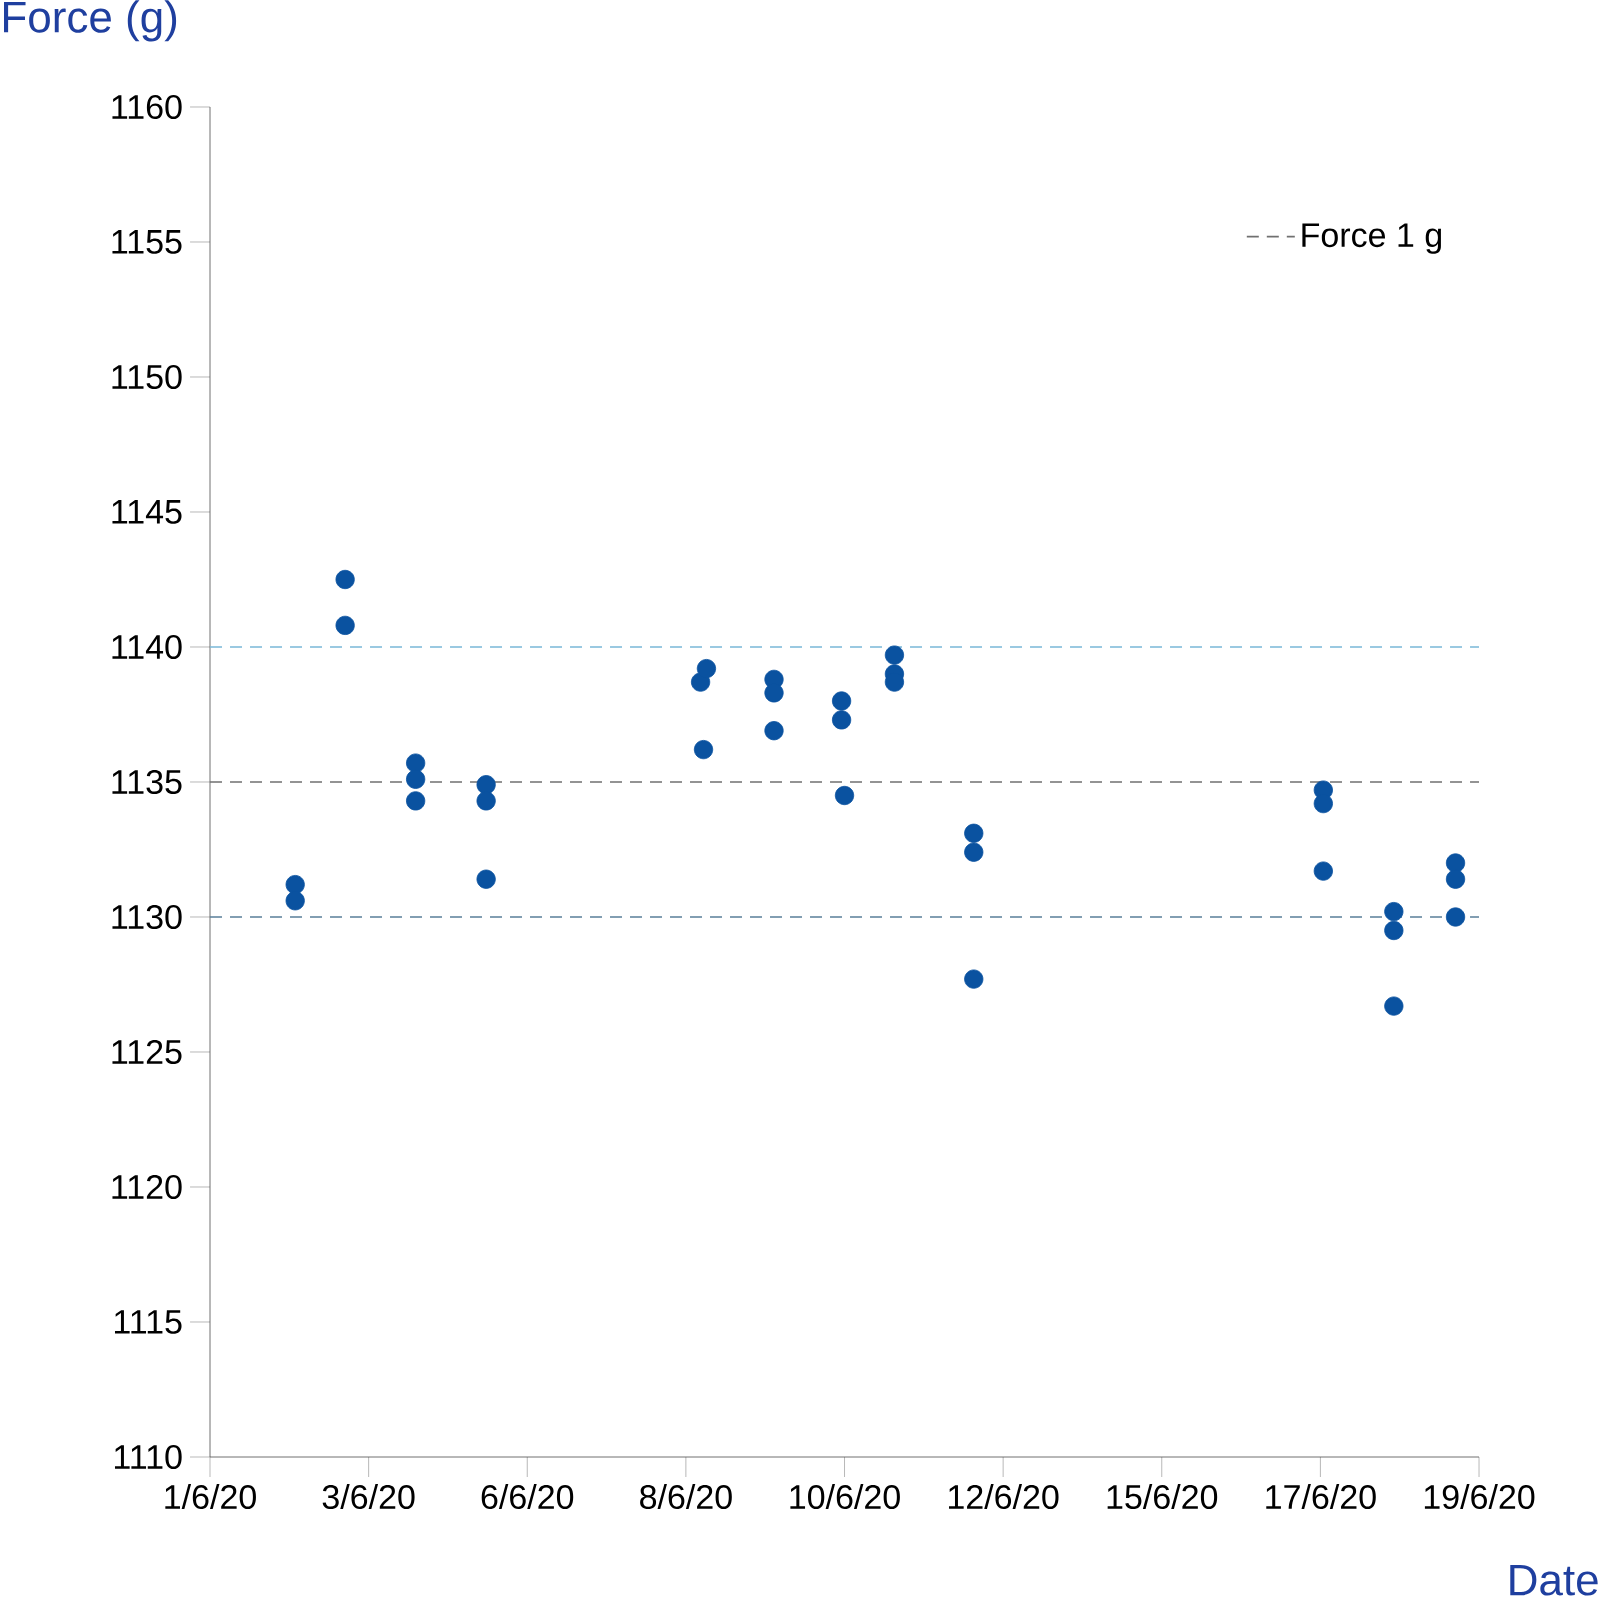 Image resolution: width=1600 pixels, height=1600 pixels. I want to click on x-tick-label: 10/6/20, so click(845, 1497).